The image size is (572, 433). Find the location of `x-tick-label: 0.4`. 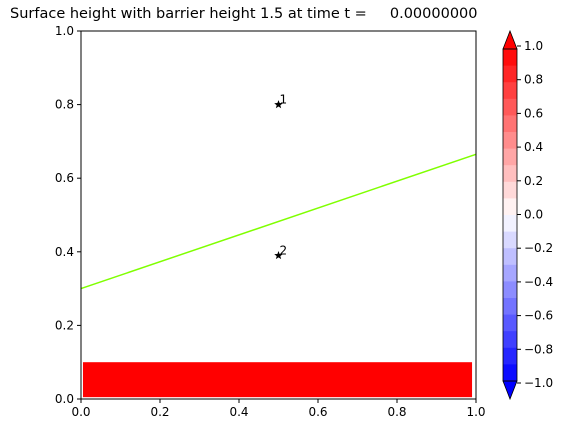

x-tick-label: 0.4 is located at coordinates (238, 412).